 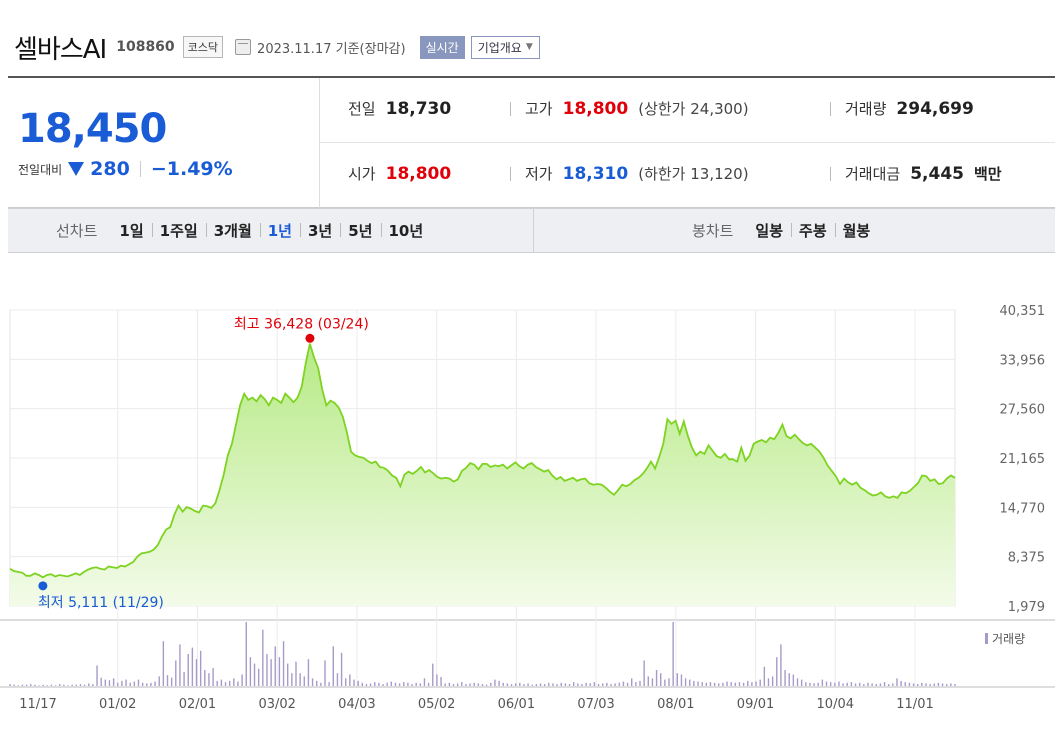 What do you see at coordinates (516, 704) in the screenshot?
I see `x-tick-label: 06/01` at bounding box center [516, 704].